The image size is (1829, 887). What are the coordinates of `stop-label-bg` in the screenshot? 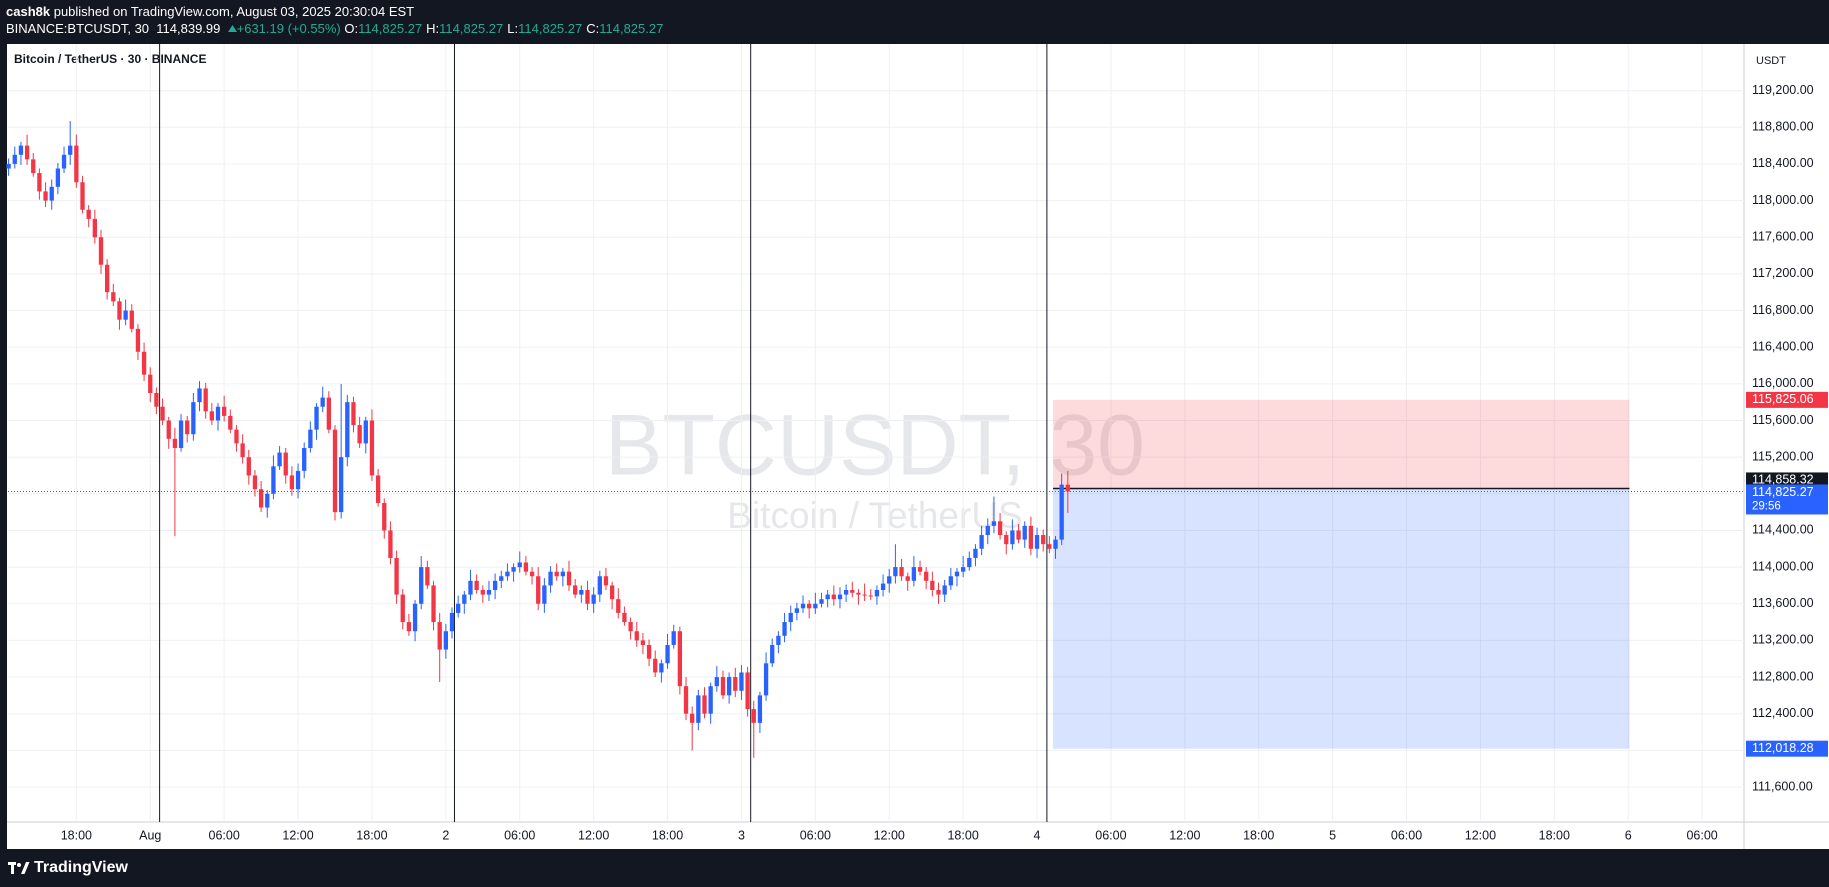 It's located at (1787, 399).